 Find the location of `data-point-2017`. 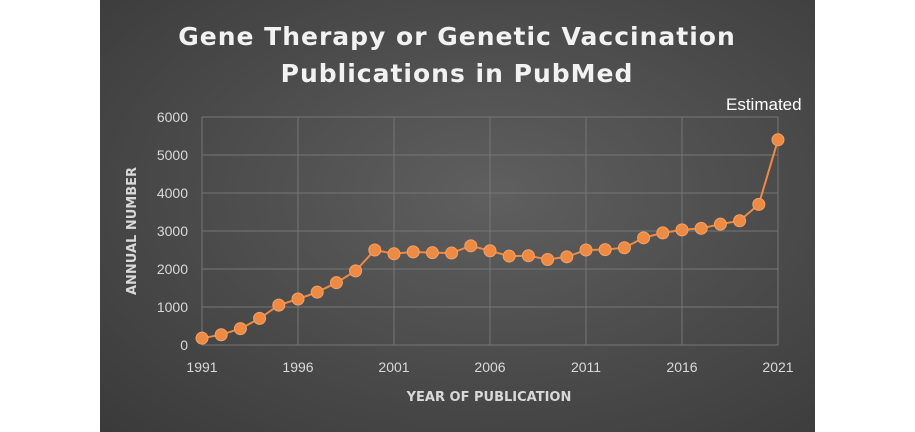

data-point-2017 is located at coordinates (701, 228).